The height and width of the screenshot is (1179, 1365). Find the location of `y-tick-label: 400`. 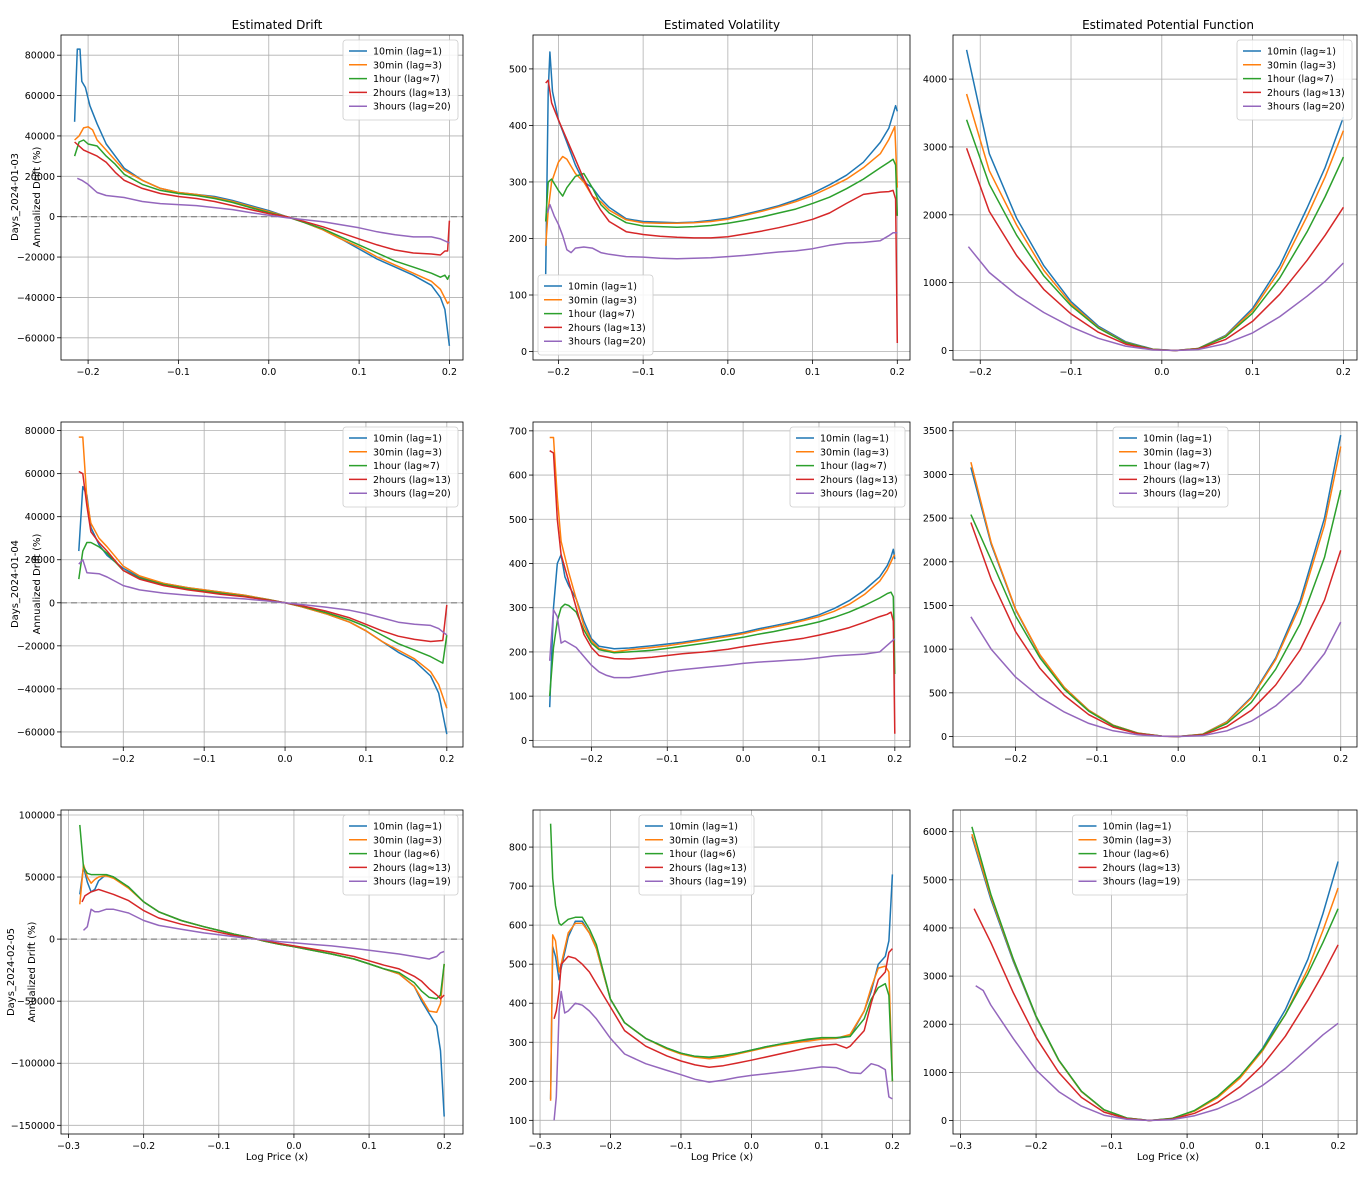

y-tick-label: 400 is located at coordinates (518, 564).